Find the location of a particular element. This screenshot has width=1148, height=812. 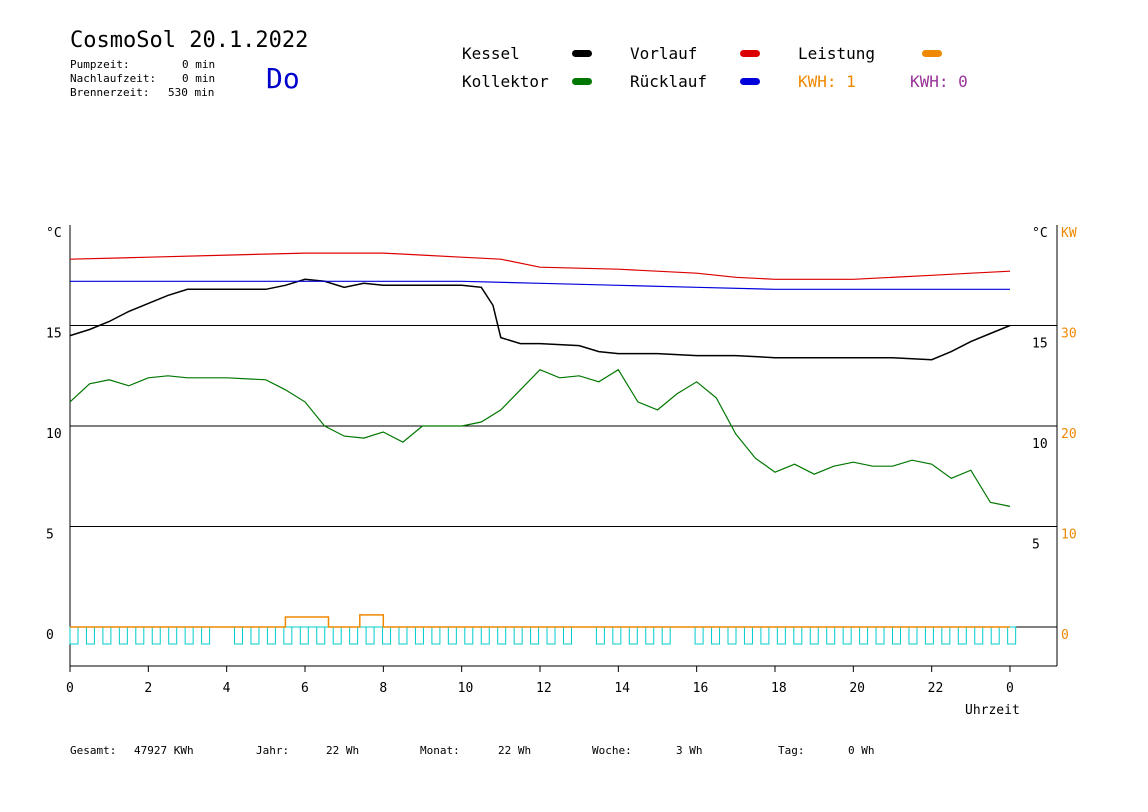

x-tick-label: 6 is located at coordinates (305, 688).